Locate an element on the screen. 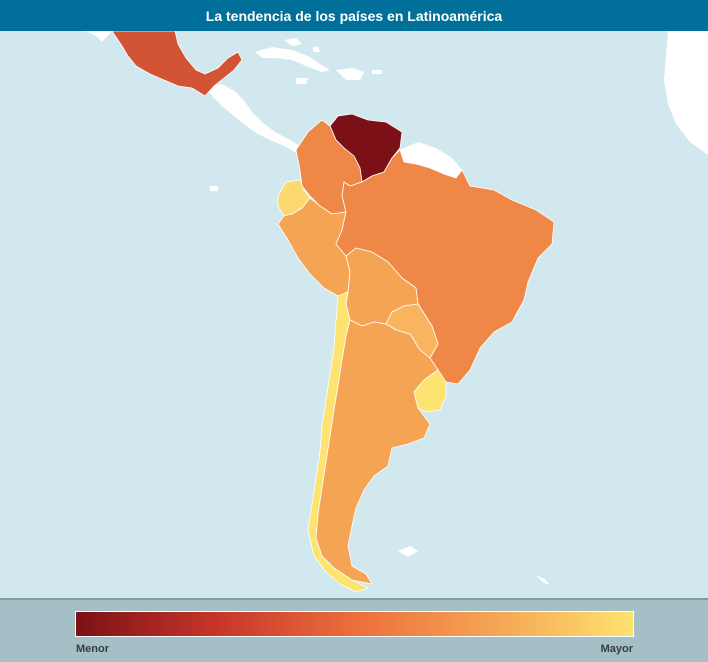  country-uruguay is located at coordinates (430, 391).